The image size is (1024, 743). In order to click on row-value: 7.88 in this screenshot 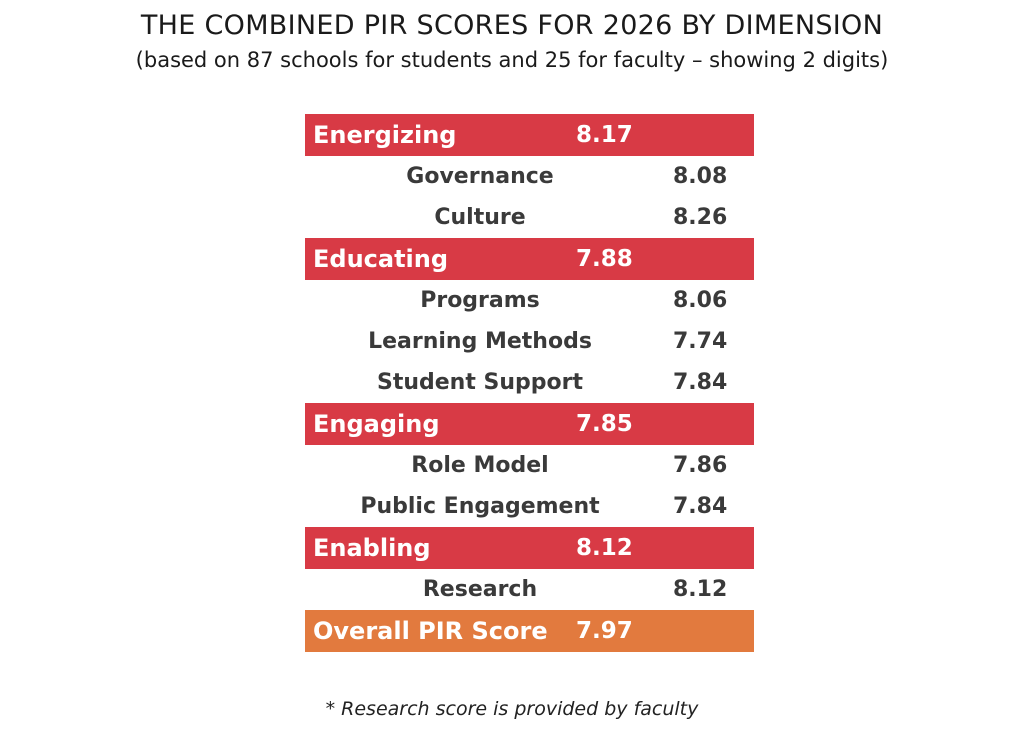, I will do `click(604, 259)`.